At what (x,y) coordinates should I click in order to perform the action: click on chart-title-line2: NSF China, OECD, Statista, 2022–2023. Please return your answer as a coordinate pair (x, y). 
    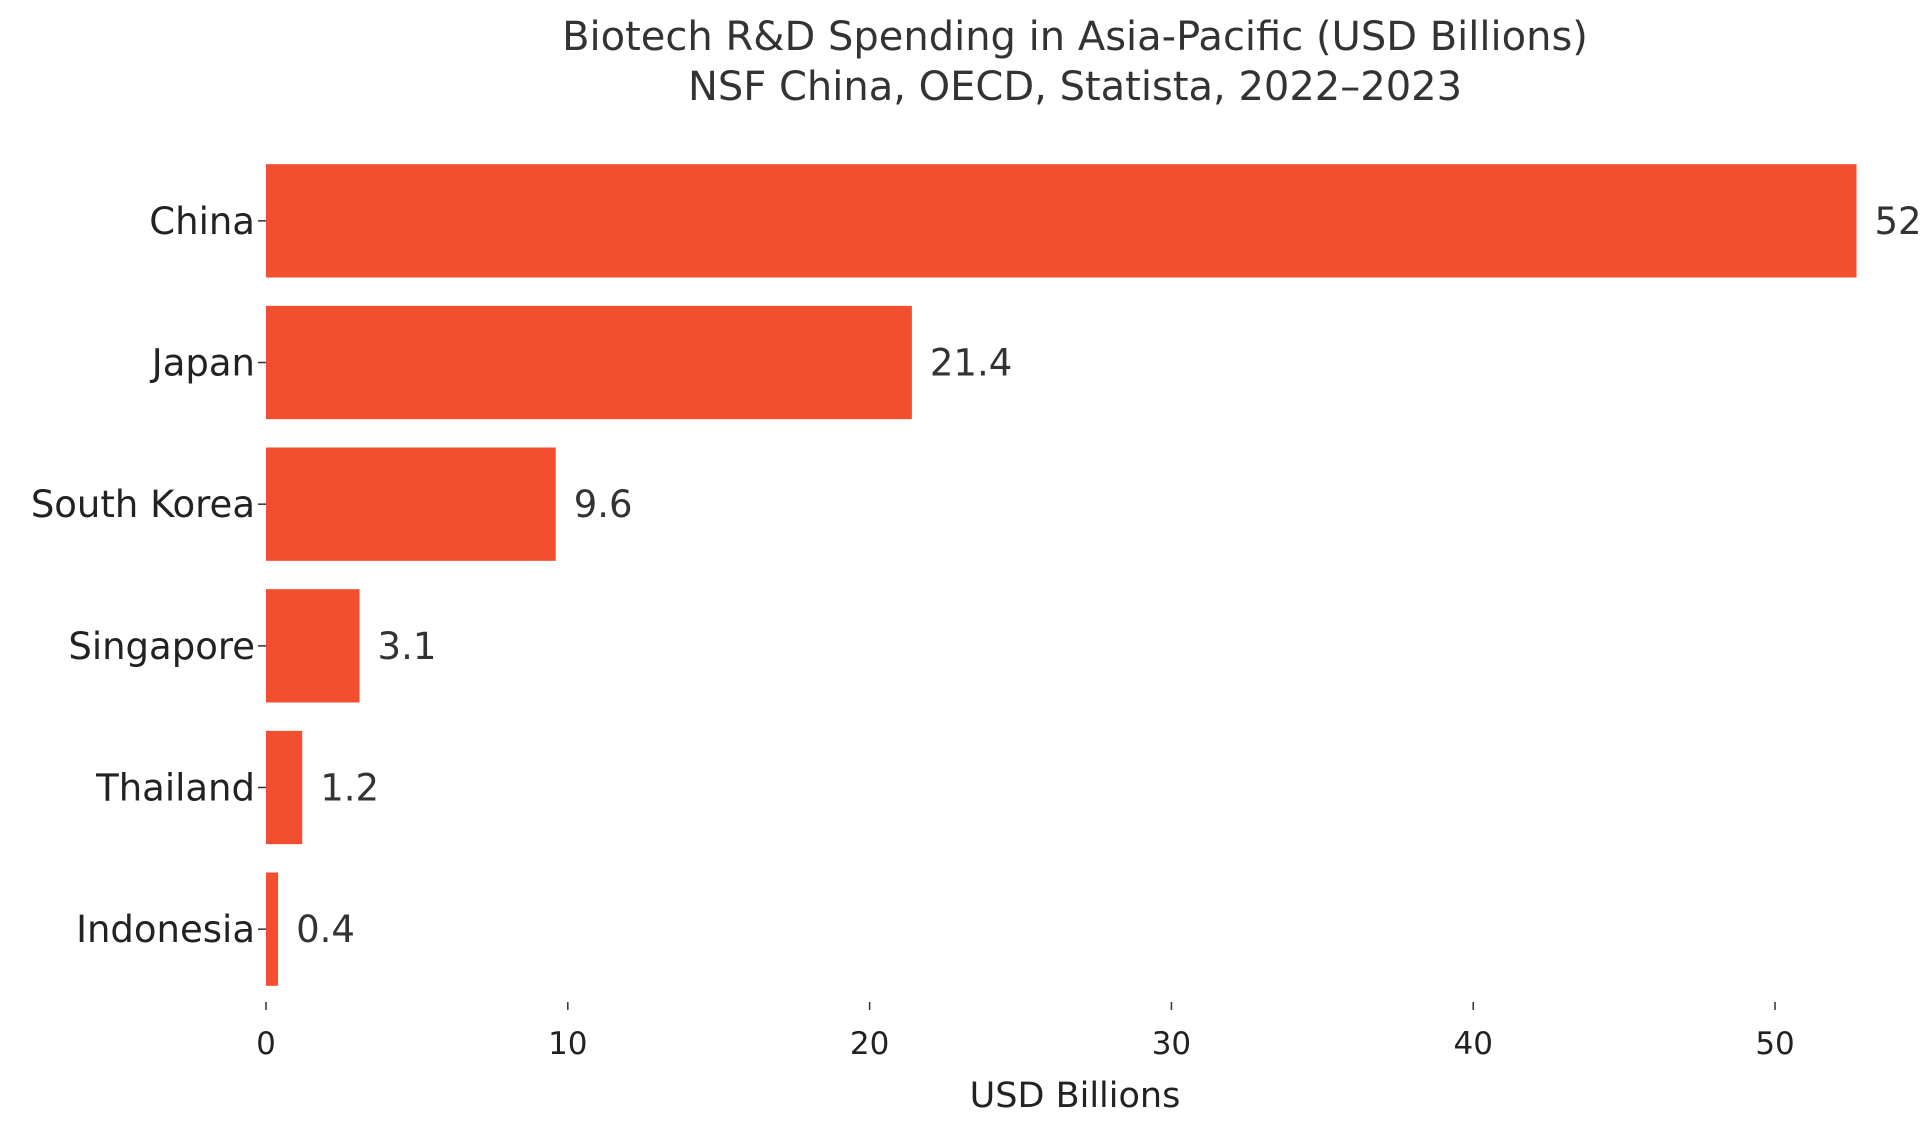
    Looking at the image, I should click on (1075, 87).